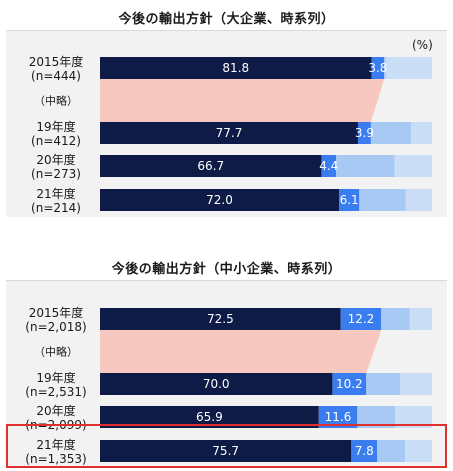 Image resolution: width=453 pixels, height=471 pixels. What do you see at coordinates (55, 392) in the screenshot?
I see `row-label-n: (n=2,531)` at bounding box center [55, 392].